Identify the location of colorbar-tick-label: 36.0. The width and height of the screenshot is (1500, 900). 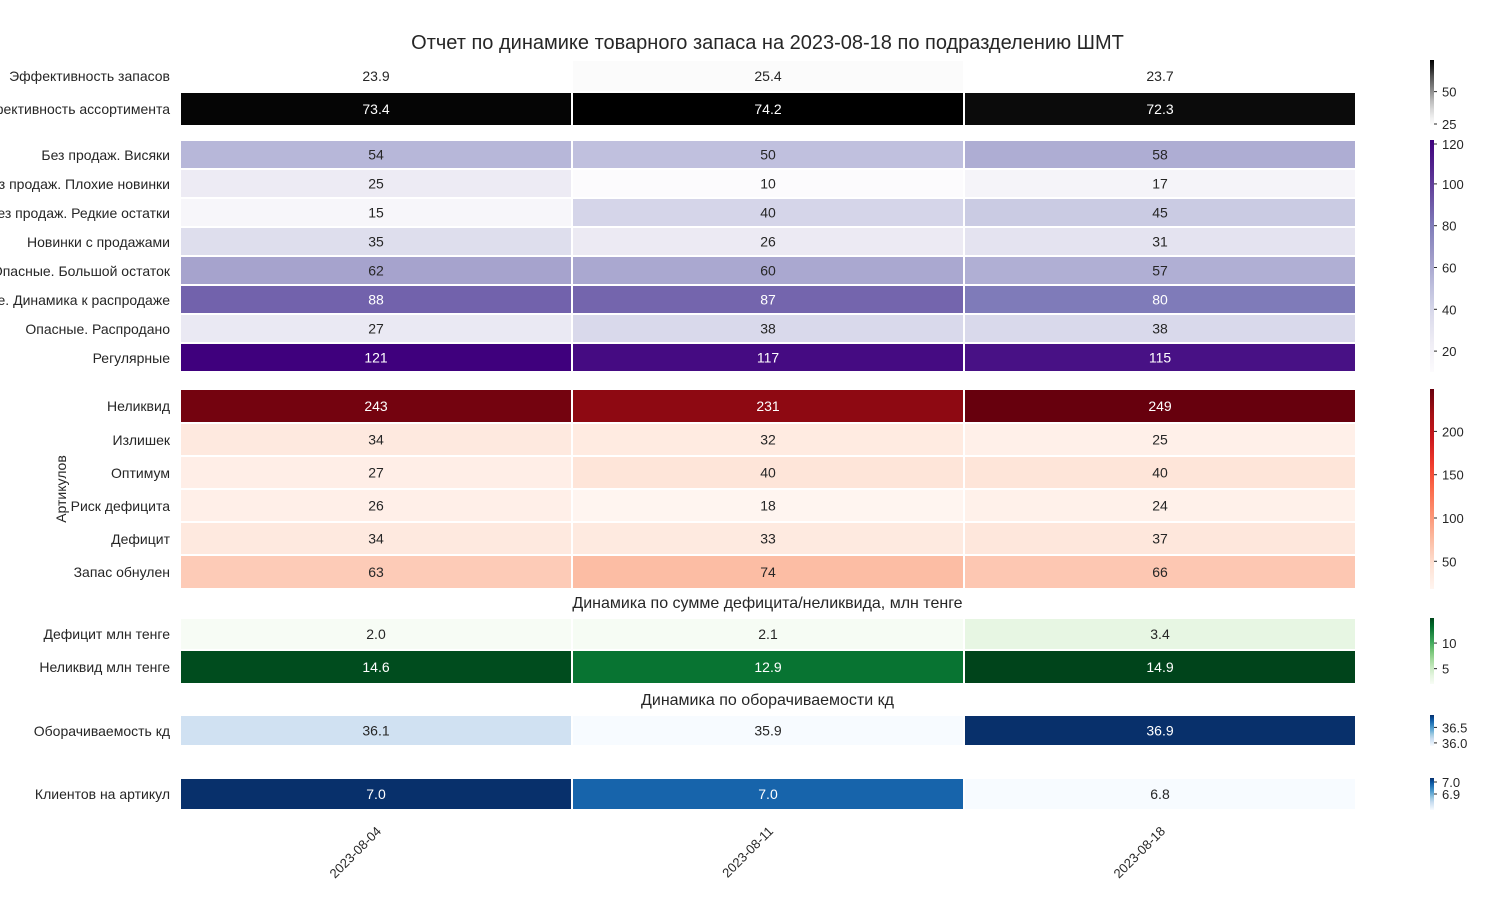
(1454, 743).